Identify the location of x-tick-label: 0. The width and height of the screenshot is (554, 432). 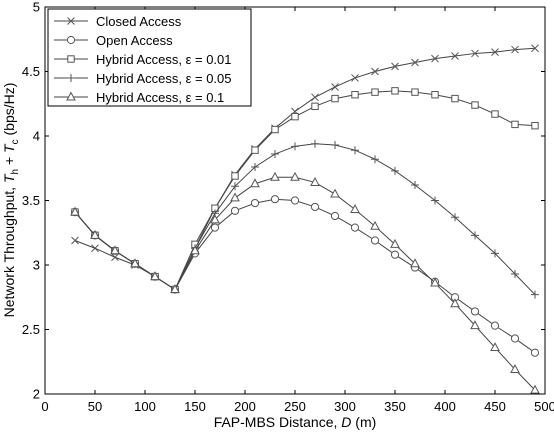
(44, 406).